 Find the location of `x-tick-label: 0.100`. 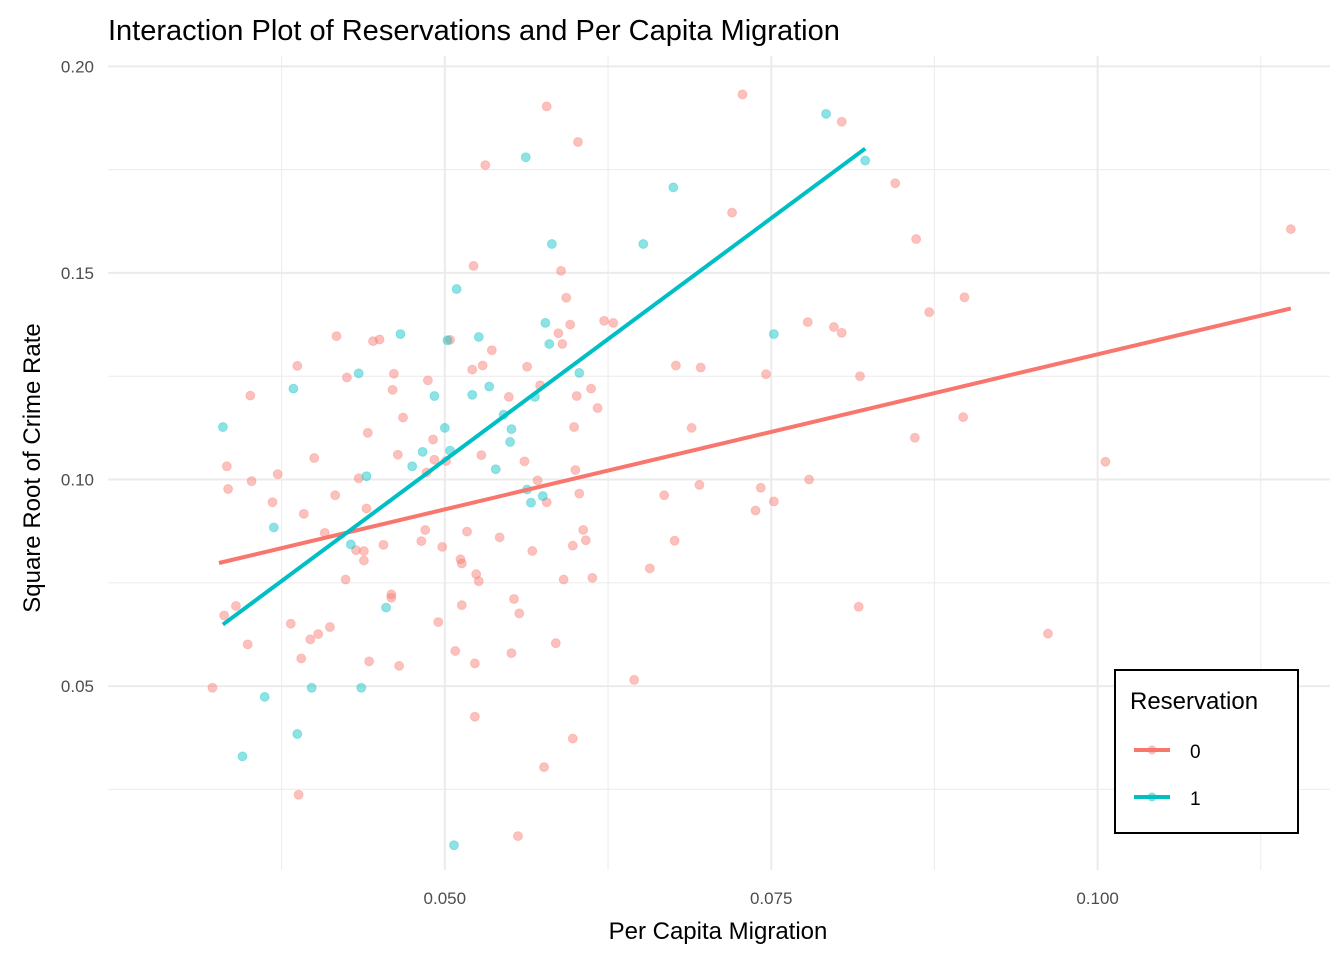

x-tick-label: 0.100 is located at coordinates (1097, 898).